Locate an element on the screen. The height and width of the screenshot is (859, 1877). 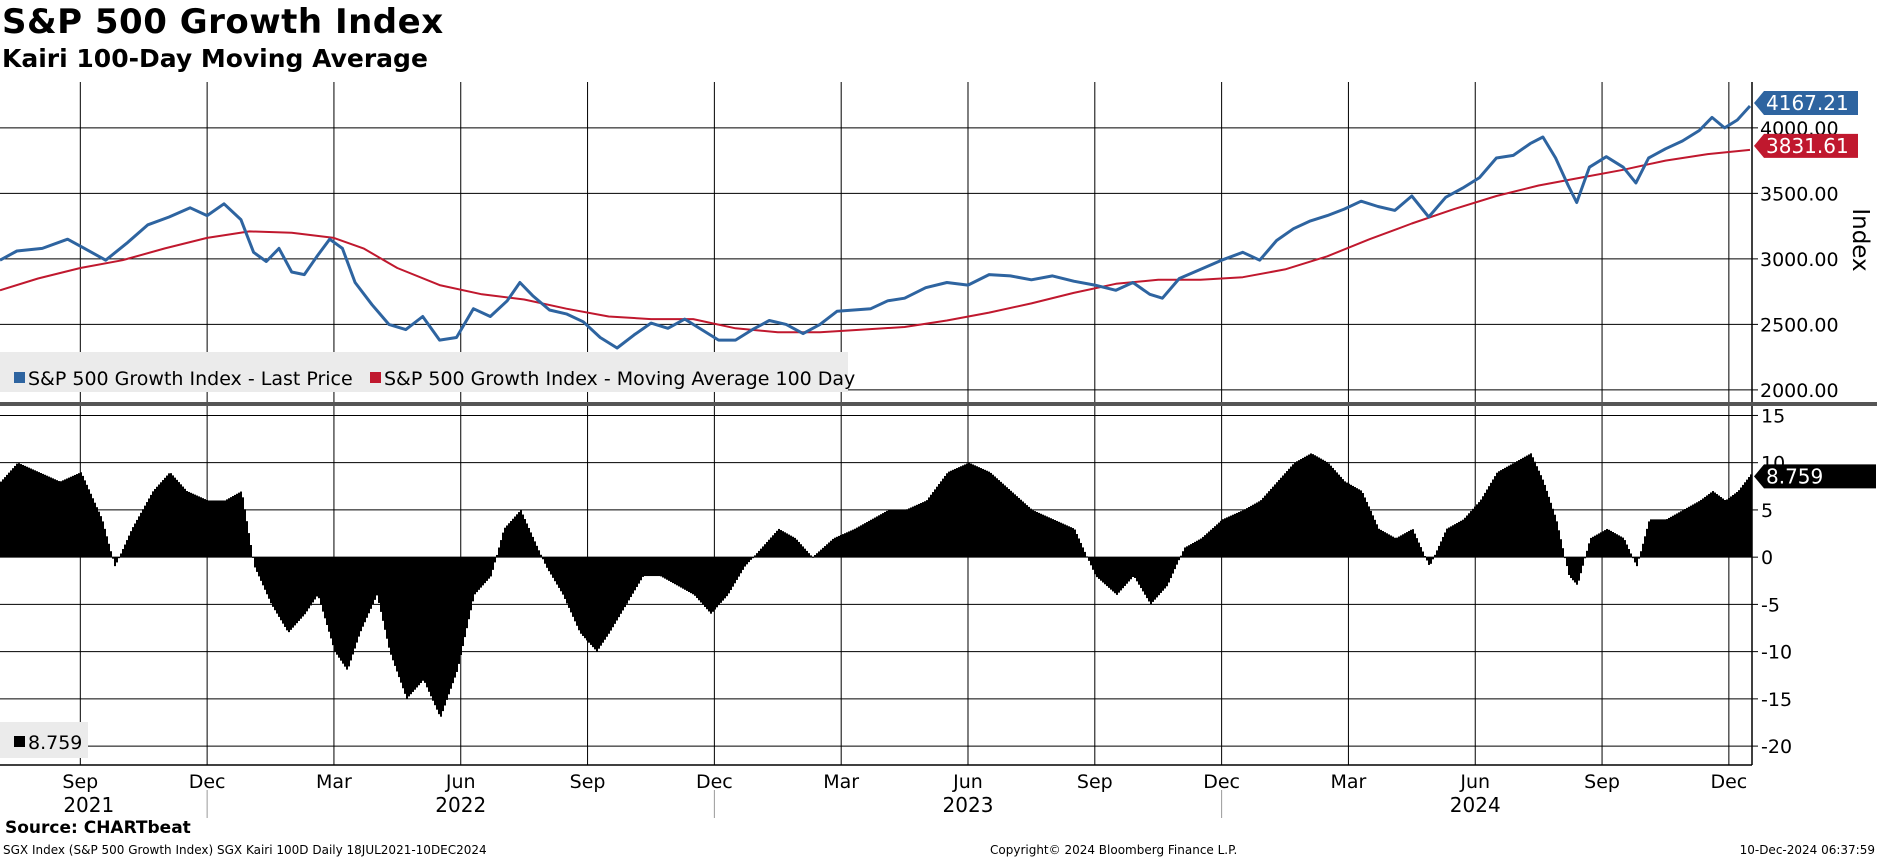
bottom-ytick-label: 0 is located at coordinates (1767, 558).